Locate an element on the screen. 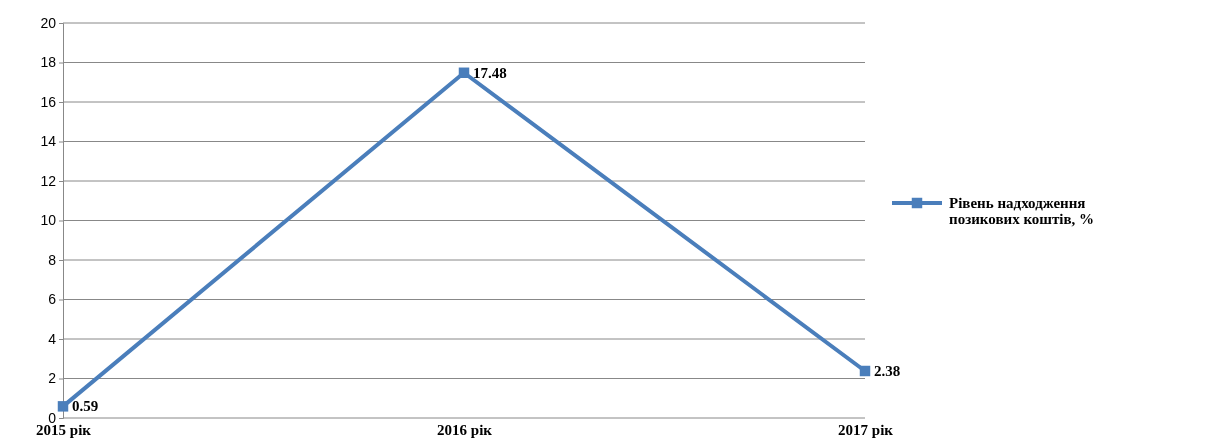 Image resolution: width=1209 pixels, height=443 pixels. y-tick-label: 16 is located at coordinates (48, 101).